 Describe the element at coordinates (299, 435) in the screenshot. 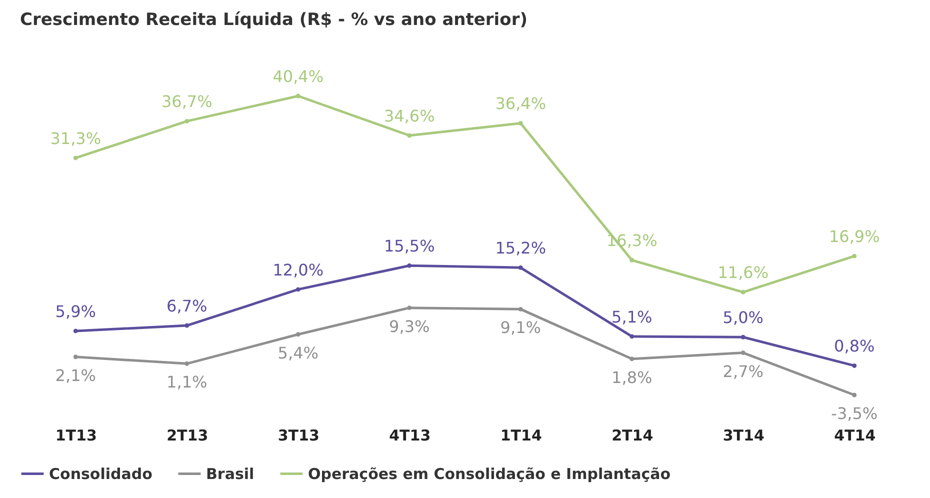

I see `x-tick-label: 3T13` at that location.